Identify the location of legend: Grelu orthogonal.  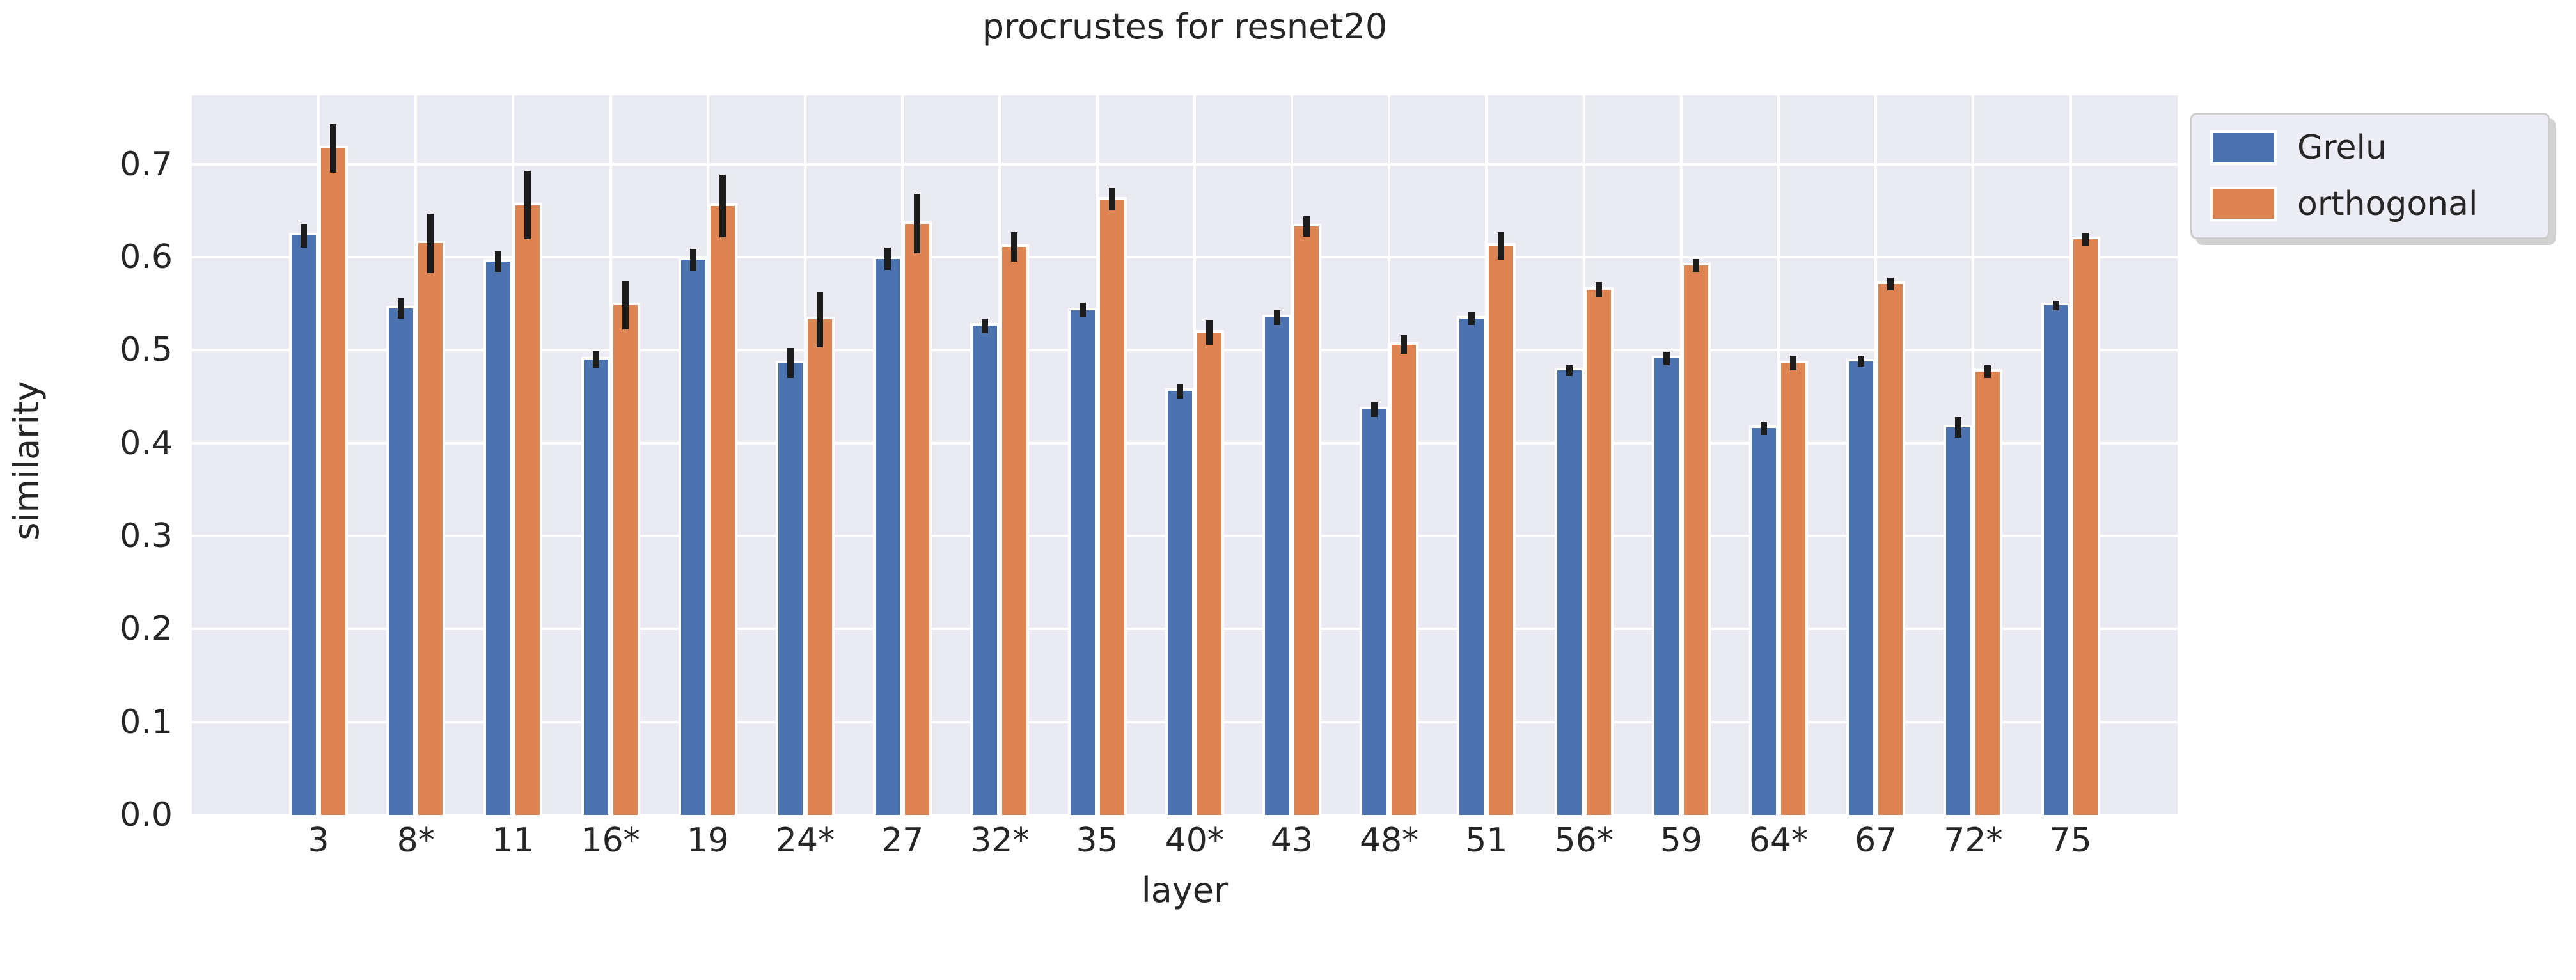
(2370, 176).